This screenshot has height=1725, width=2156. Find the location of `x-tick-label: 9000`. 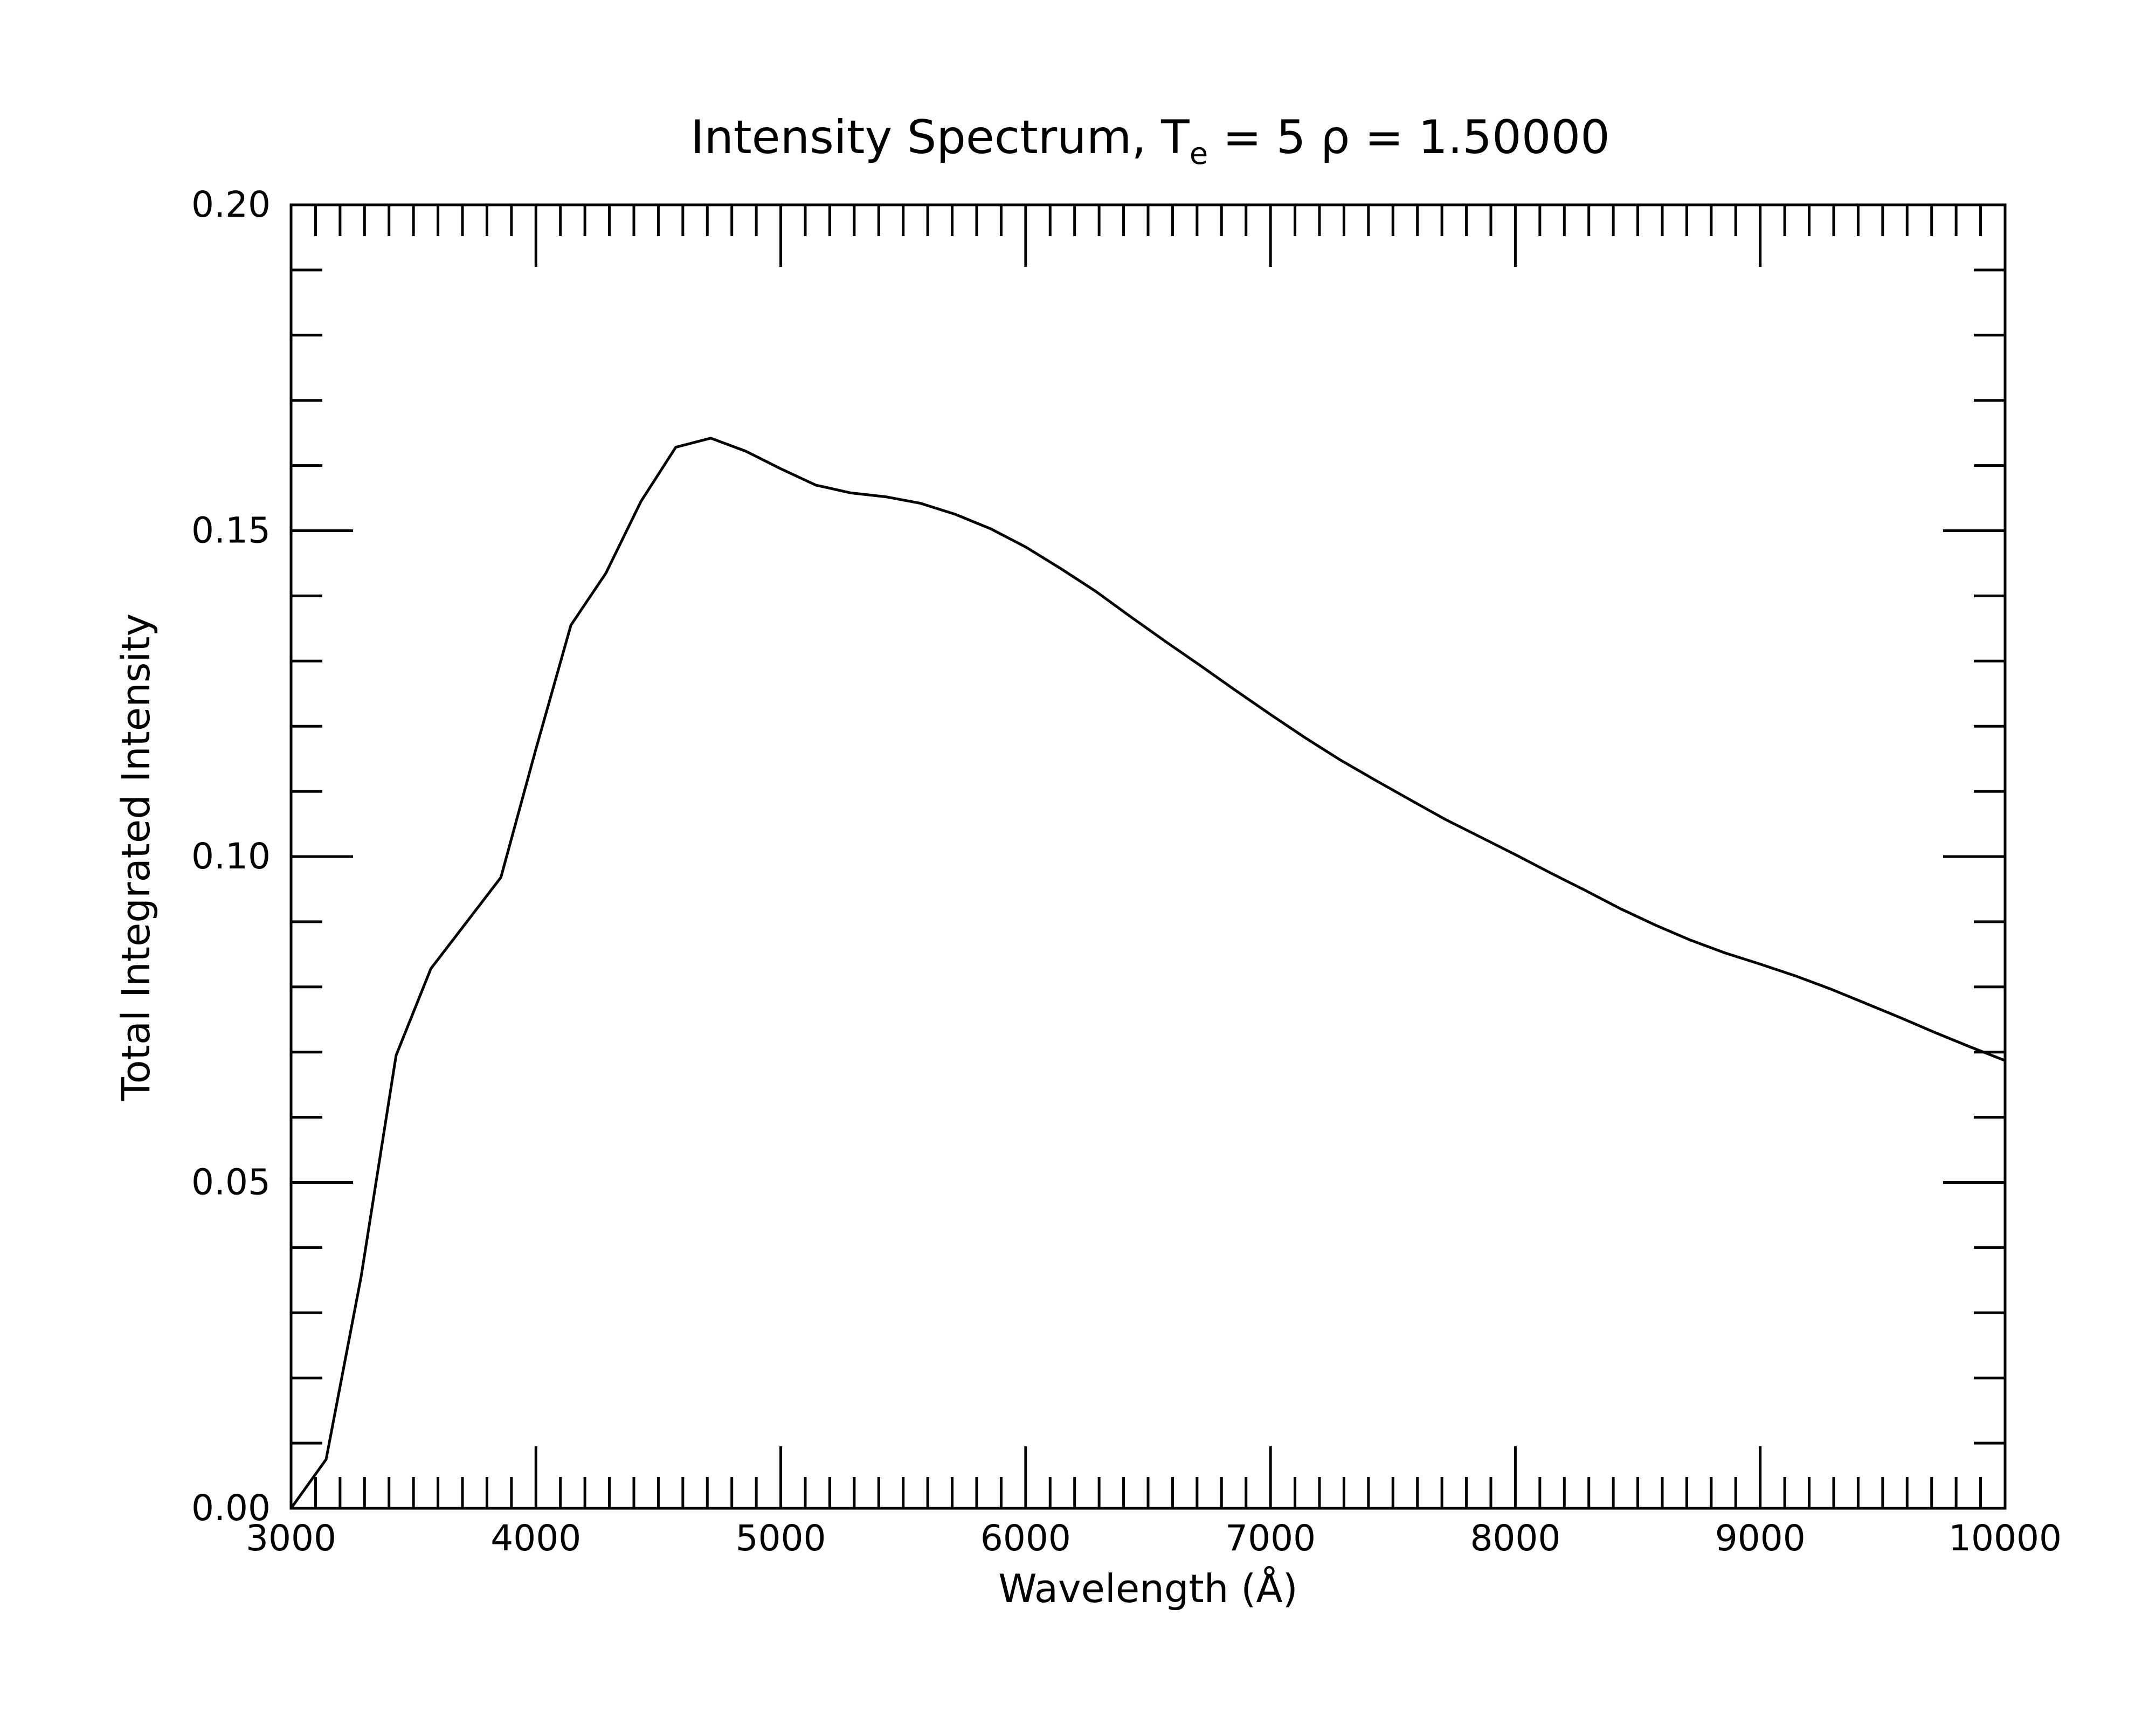

x-tick-label: 9000 is located at coordinates (1760, 1538).